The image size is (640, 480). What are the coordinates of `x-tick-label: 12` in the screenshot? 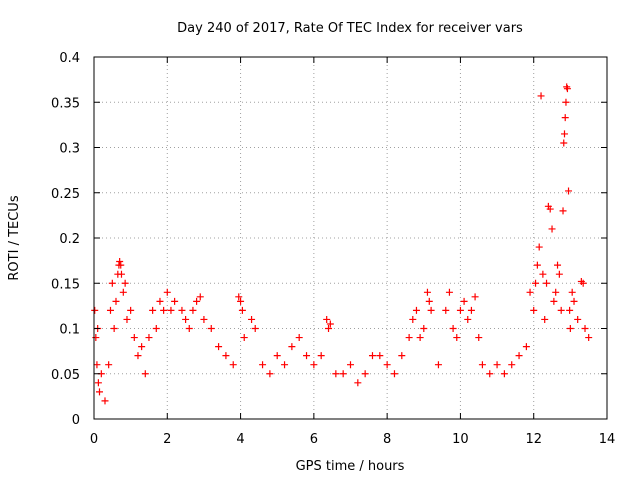 It's located at (533, 439).